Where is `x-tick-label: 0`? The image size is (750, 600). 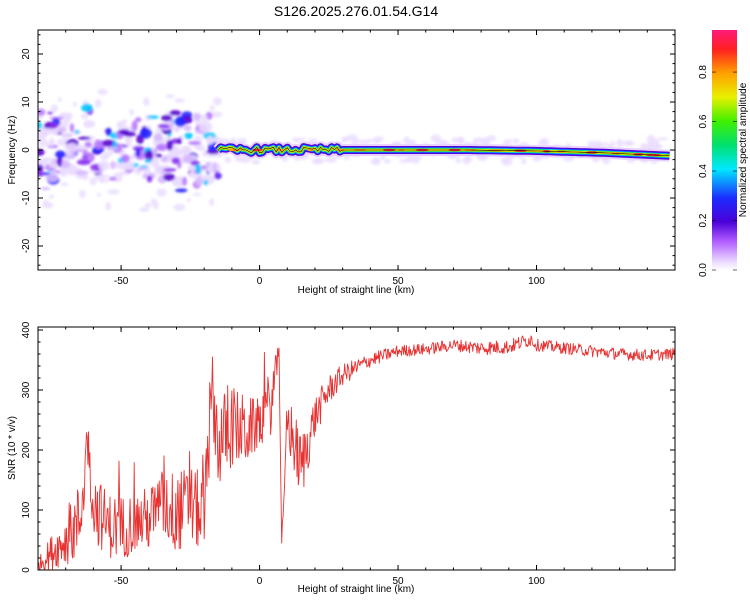
x-tick-label: 0 is located at coordinates (260, 281).